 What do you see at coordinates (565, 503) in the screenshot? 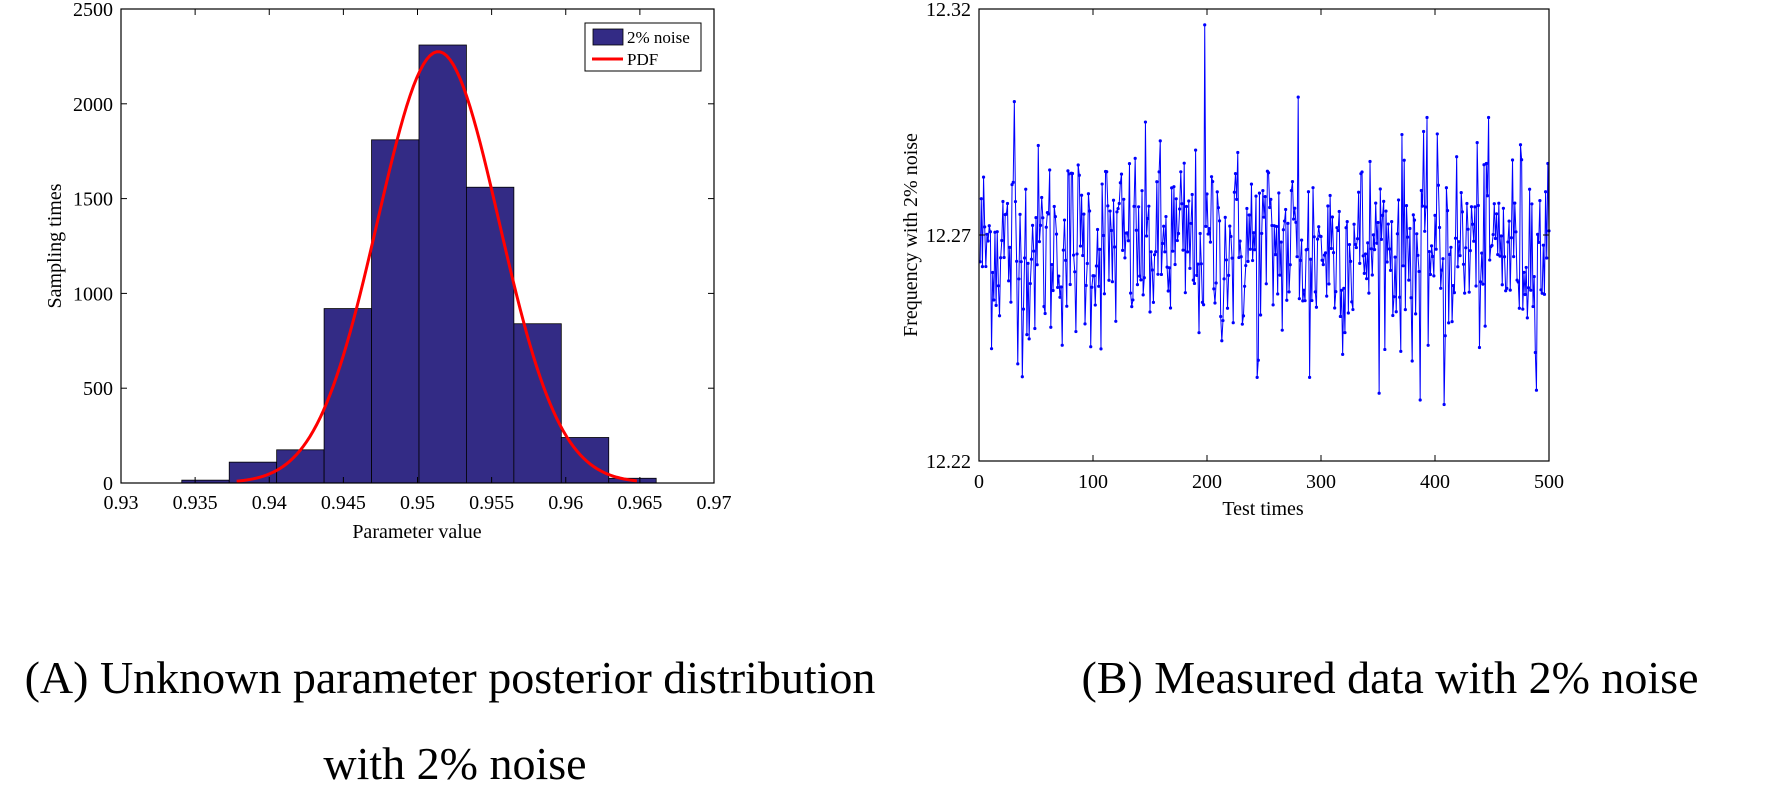
I see `x-tick-label: 0.96` at bounding box center [565, 503].